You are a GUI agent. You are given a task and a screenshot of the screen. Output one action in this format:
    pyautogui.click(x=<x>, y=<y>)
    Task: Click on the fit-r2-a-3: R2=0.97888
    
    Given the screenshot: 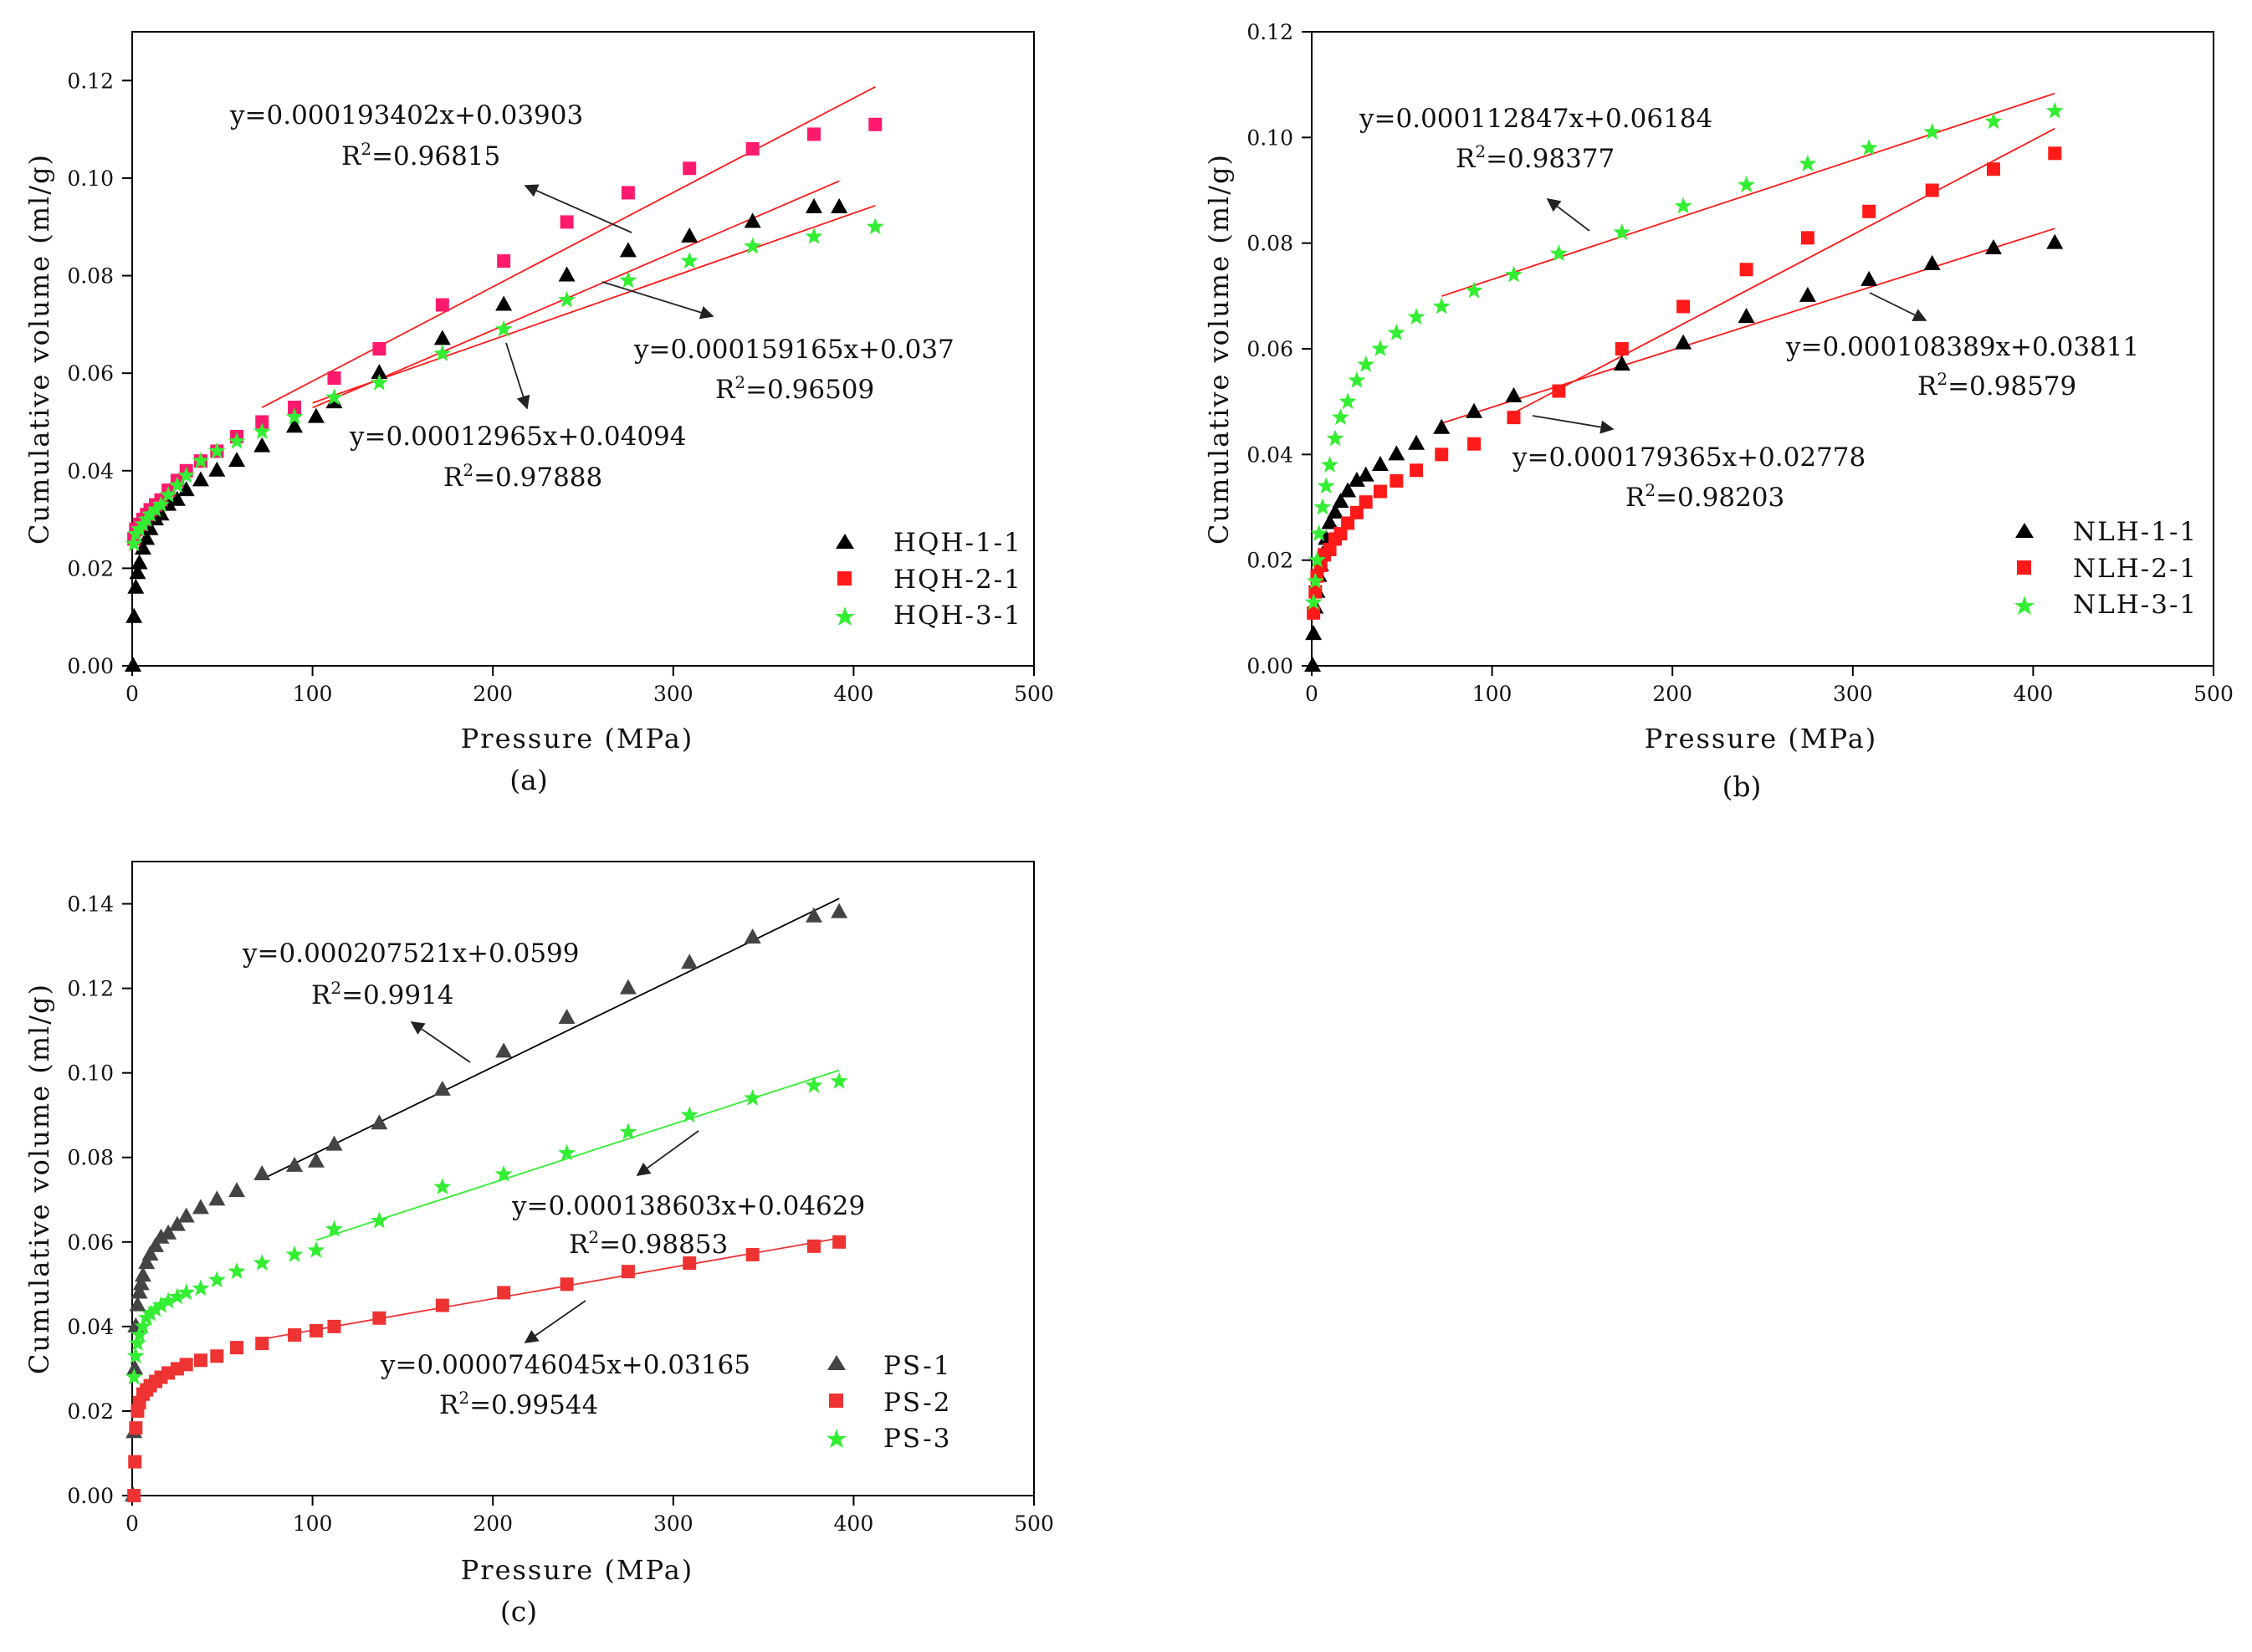 What is the action you would take?
    pyautogui.click(x=523, y=477)
    